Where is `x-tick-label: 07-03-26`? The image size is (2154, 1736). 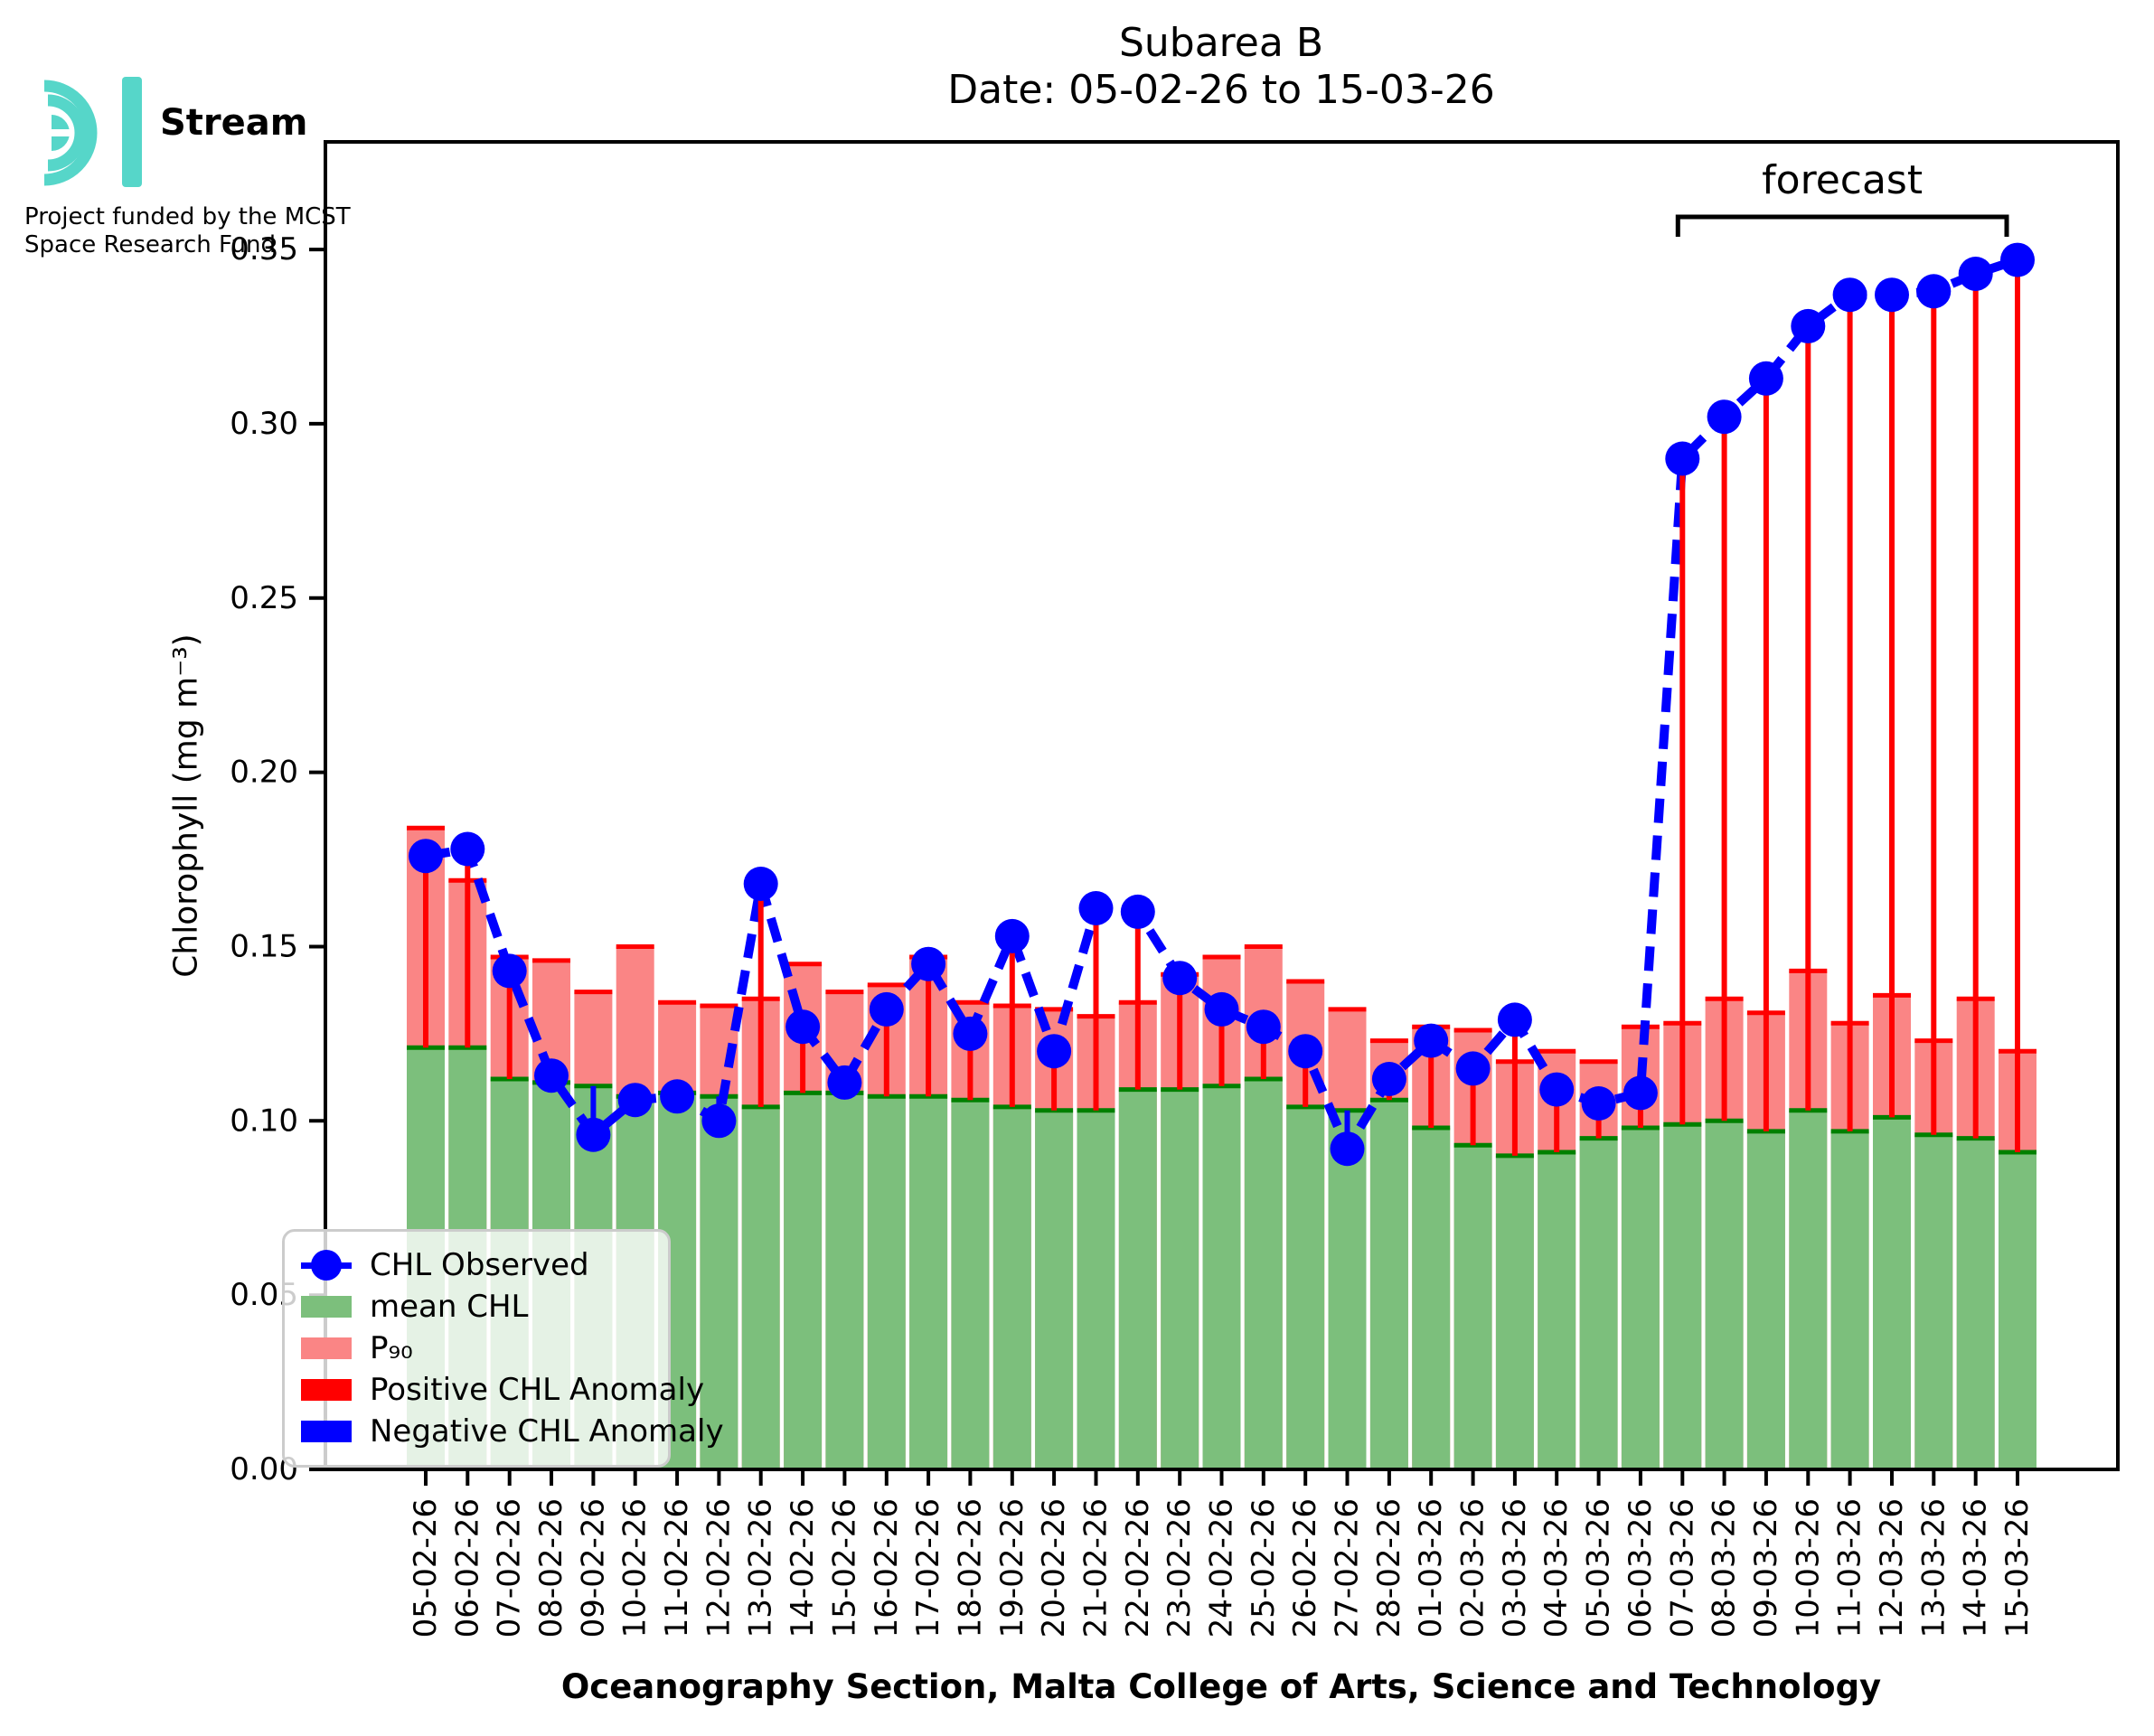
x-tick-label: 07-03-26 is located at coordinates (1682, 1568).